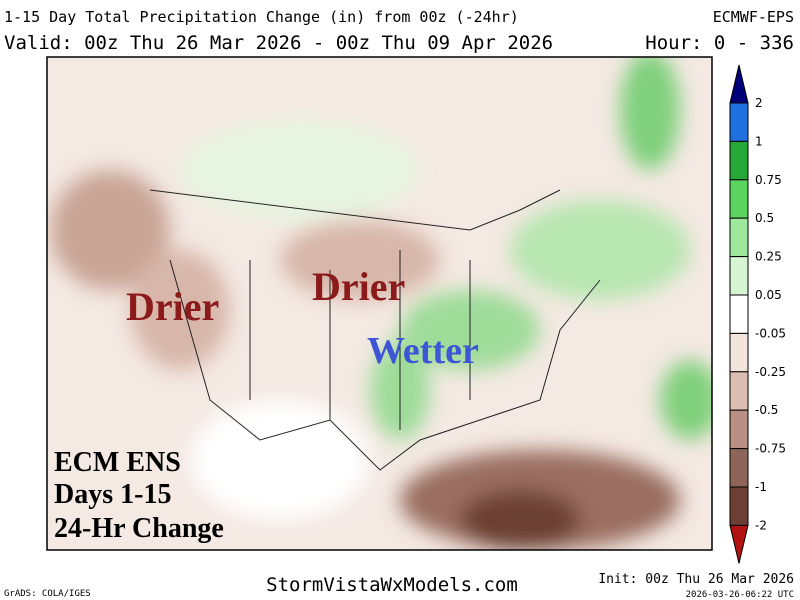 The image size is (800, 600). What do you see at coordinates (423, 351) in the screenshot?
I see `annotation: Wetter` at bounding box center [423, 351].